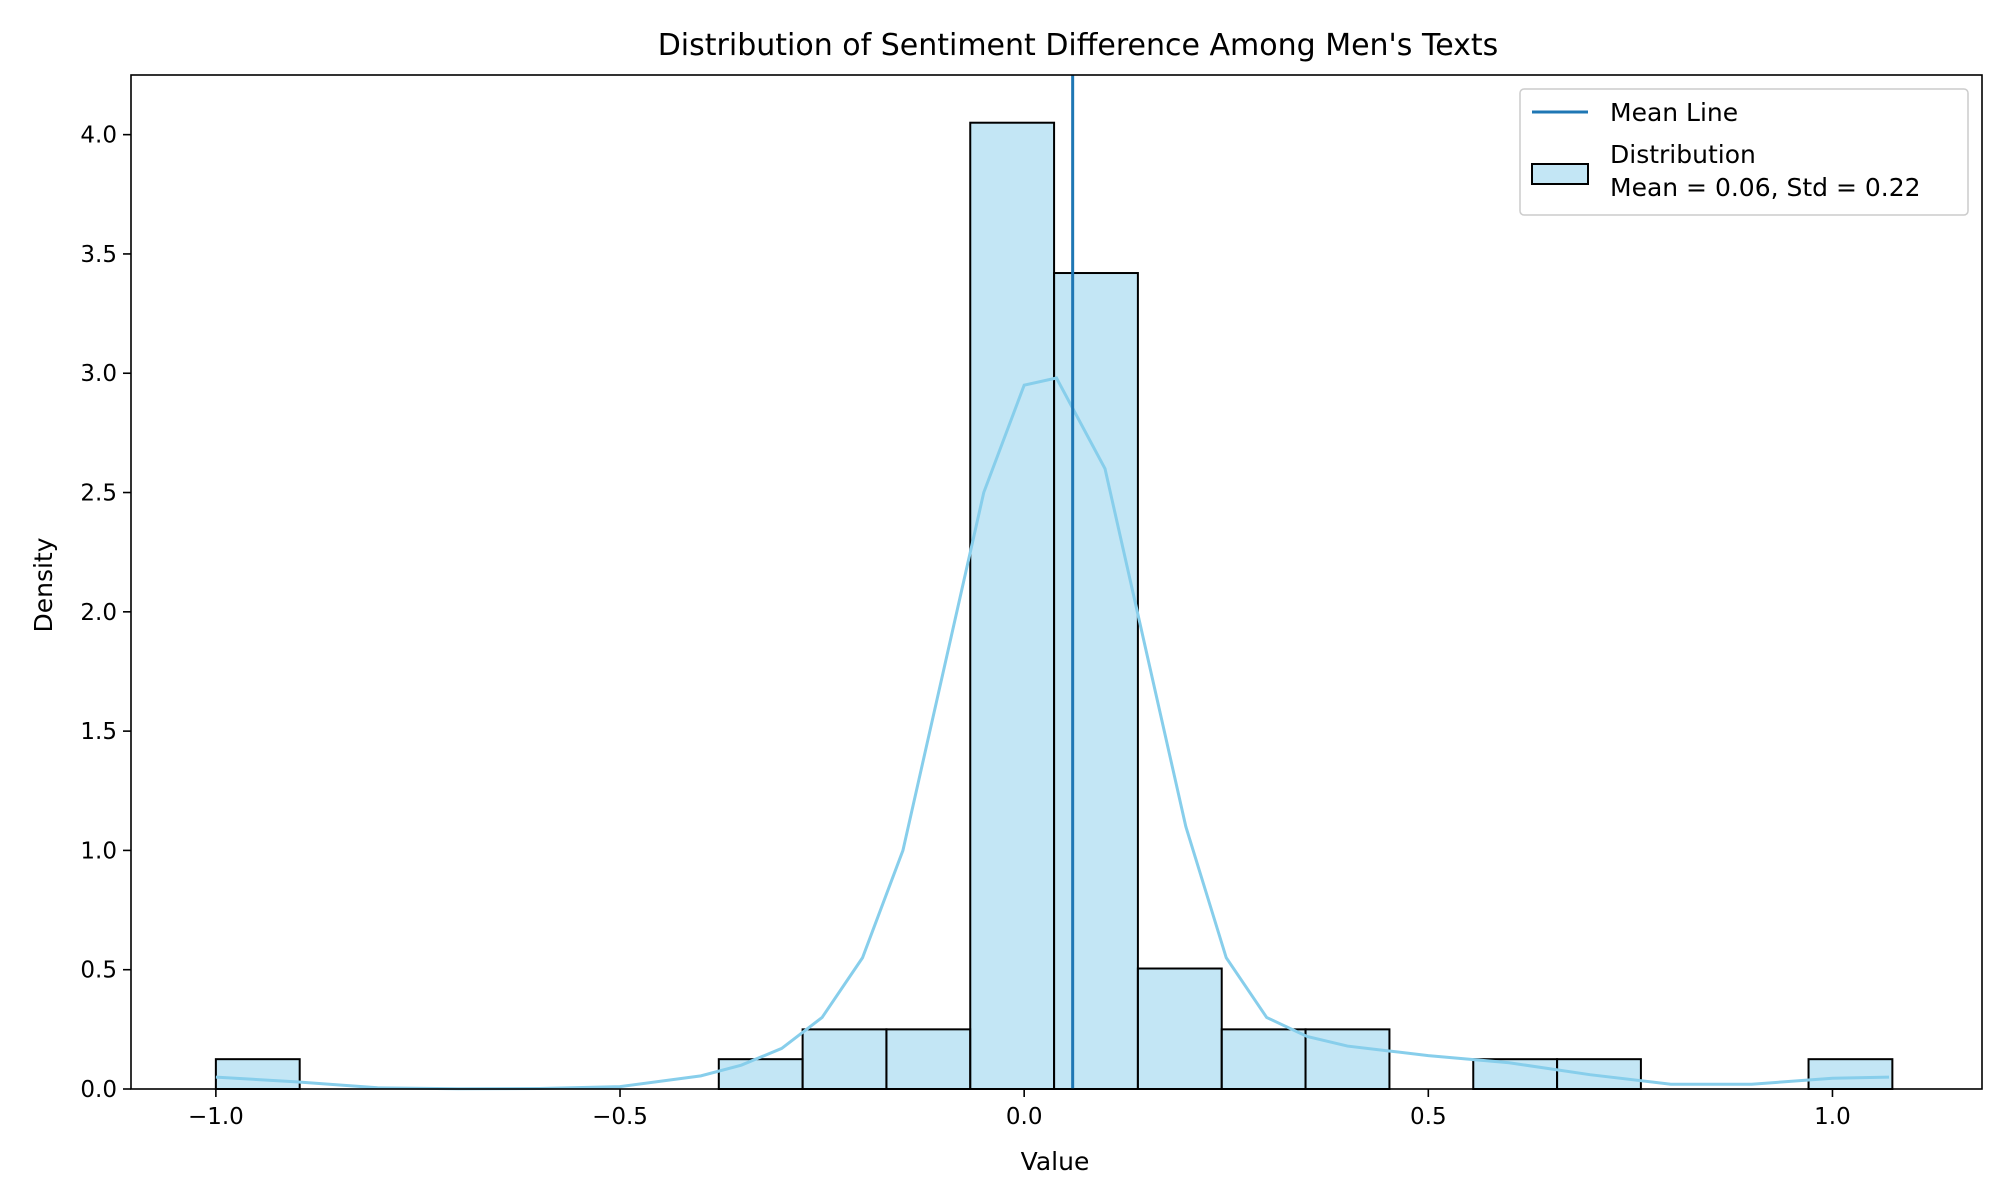 The width and height of the screenshot is (2000, 1200). Describe the element at coordinates (98, 494) in the screenshot. I see `y-tick-label: 2.5` at that location.